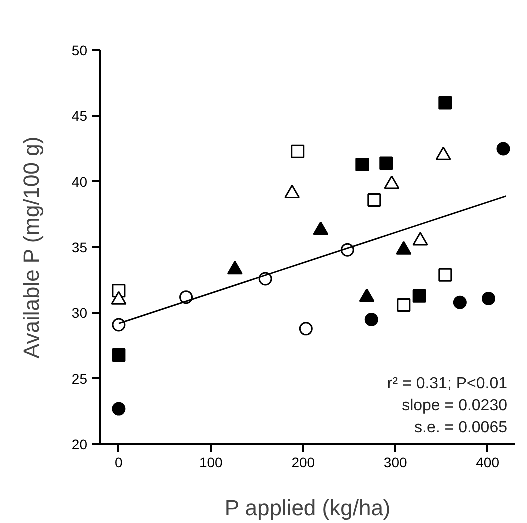 The height and width of the screenshot is (523, 527). I want to click on annotation: s.e. = 0.0065, so click(461, 428).